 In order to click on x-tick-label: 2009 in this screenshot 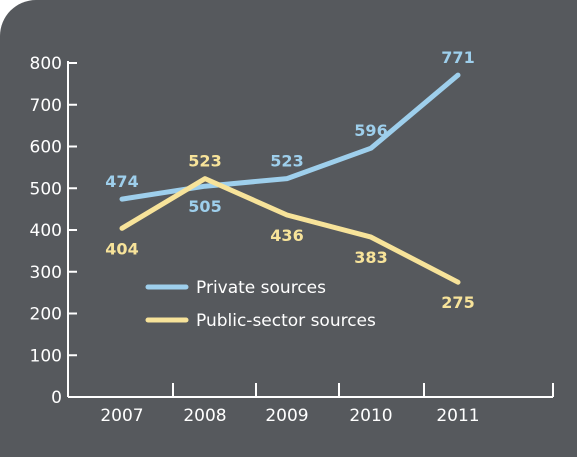, I will do `click(286, 416)`.